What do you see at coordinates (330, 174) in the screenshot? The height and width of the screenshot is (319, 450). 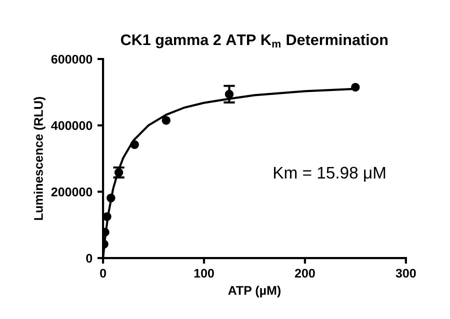 I see `annotation: Km = 15.98 μM` at bounding box center [330, 174].